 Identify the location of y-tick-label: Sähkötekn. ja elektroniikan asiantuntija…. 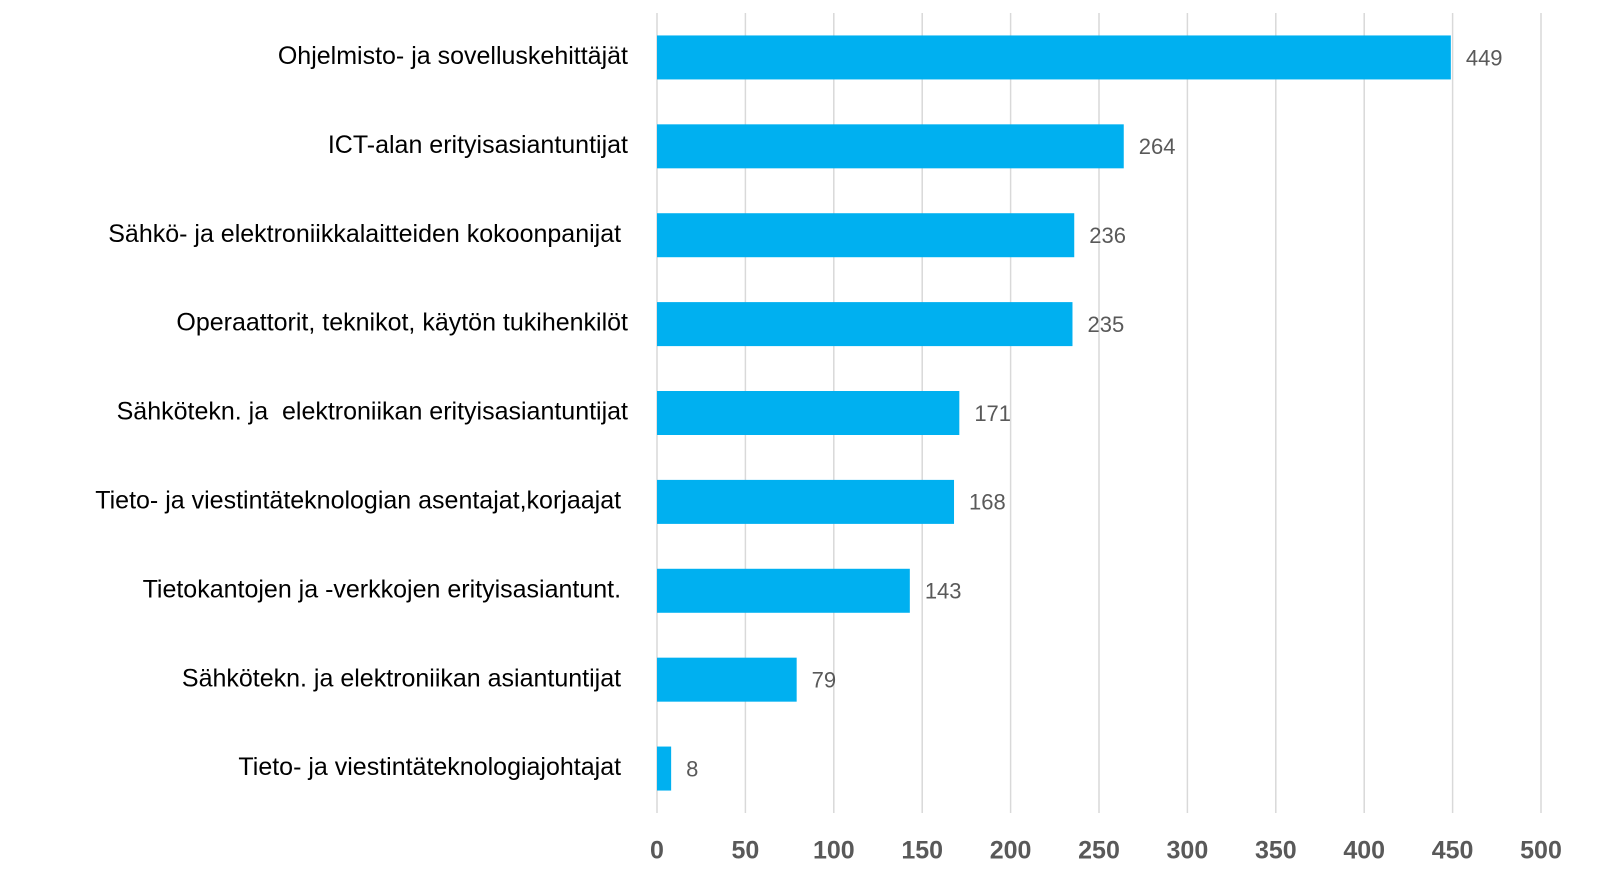
(405, 678).